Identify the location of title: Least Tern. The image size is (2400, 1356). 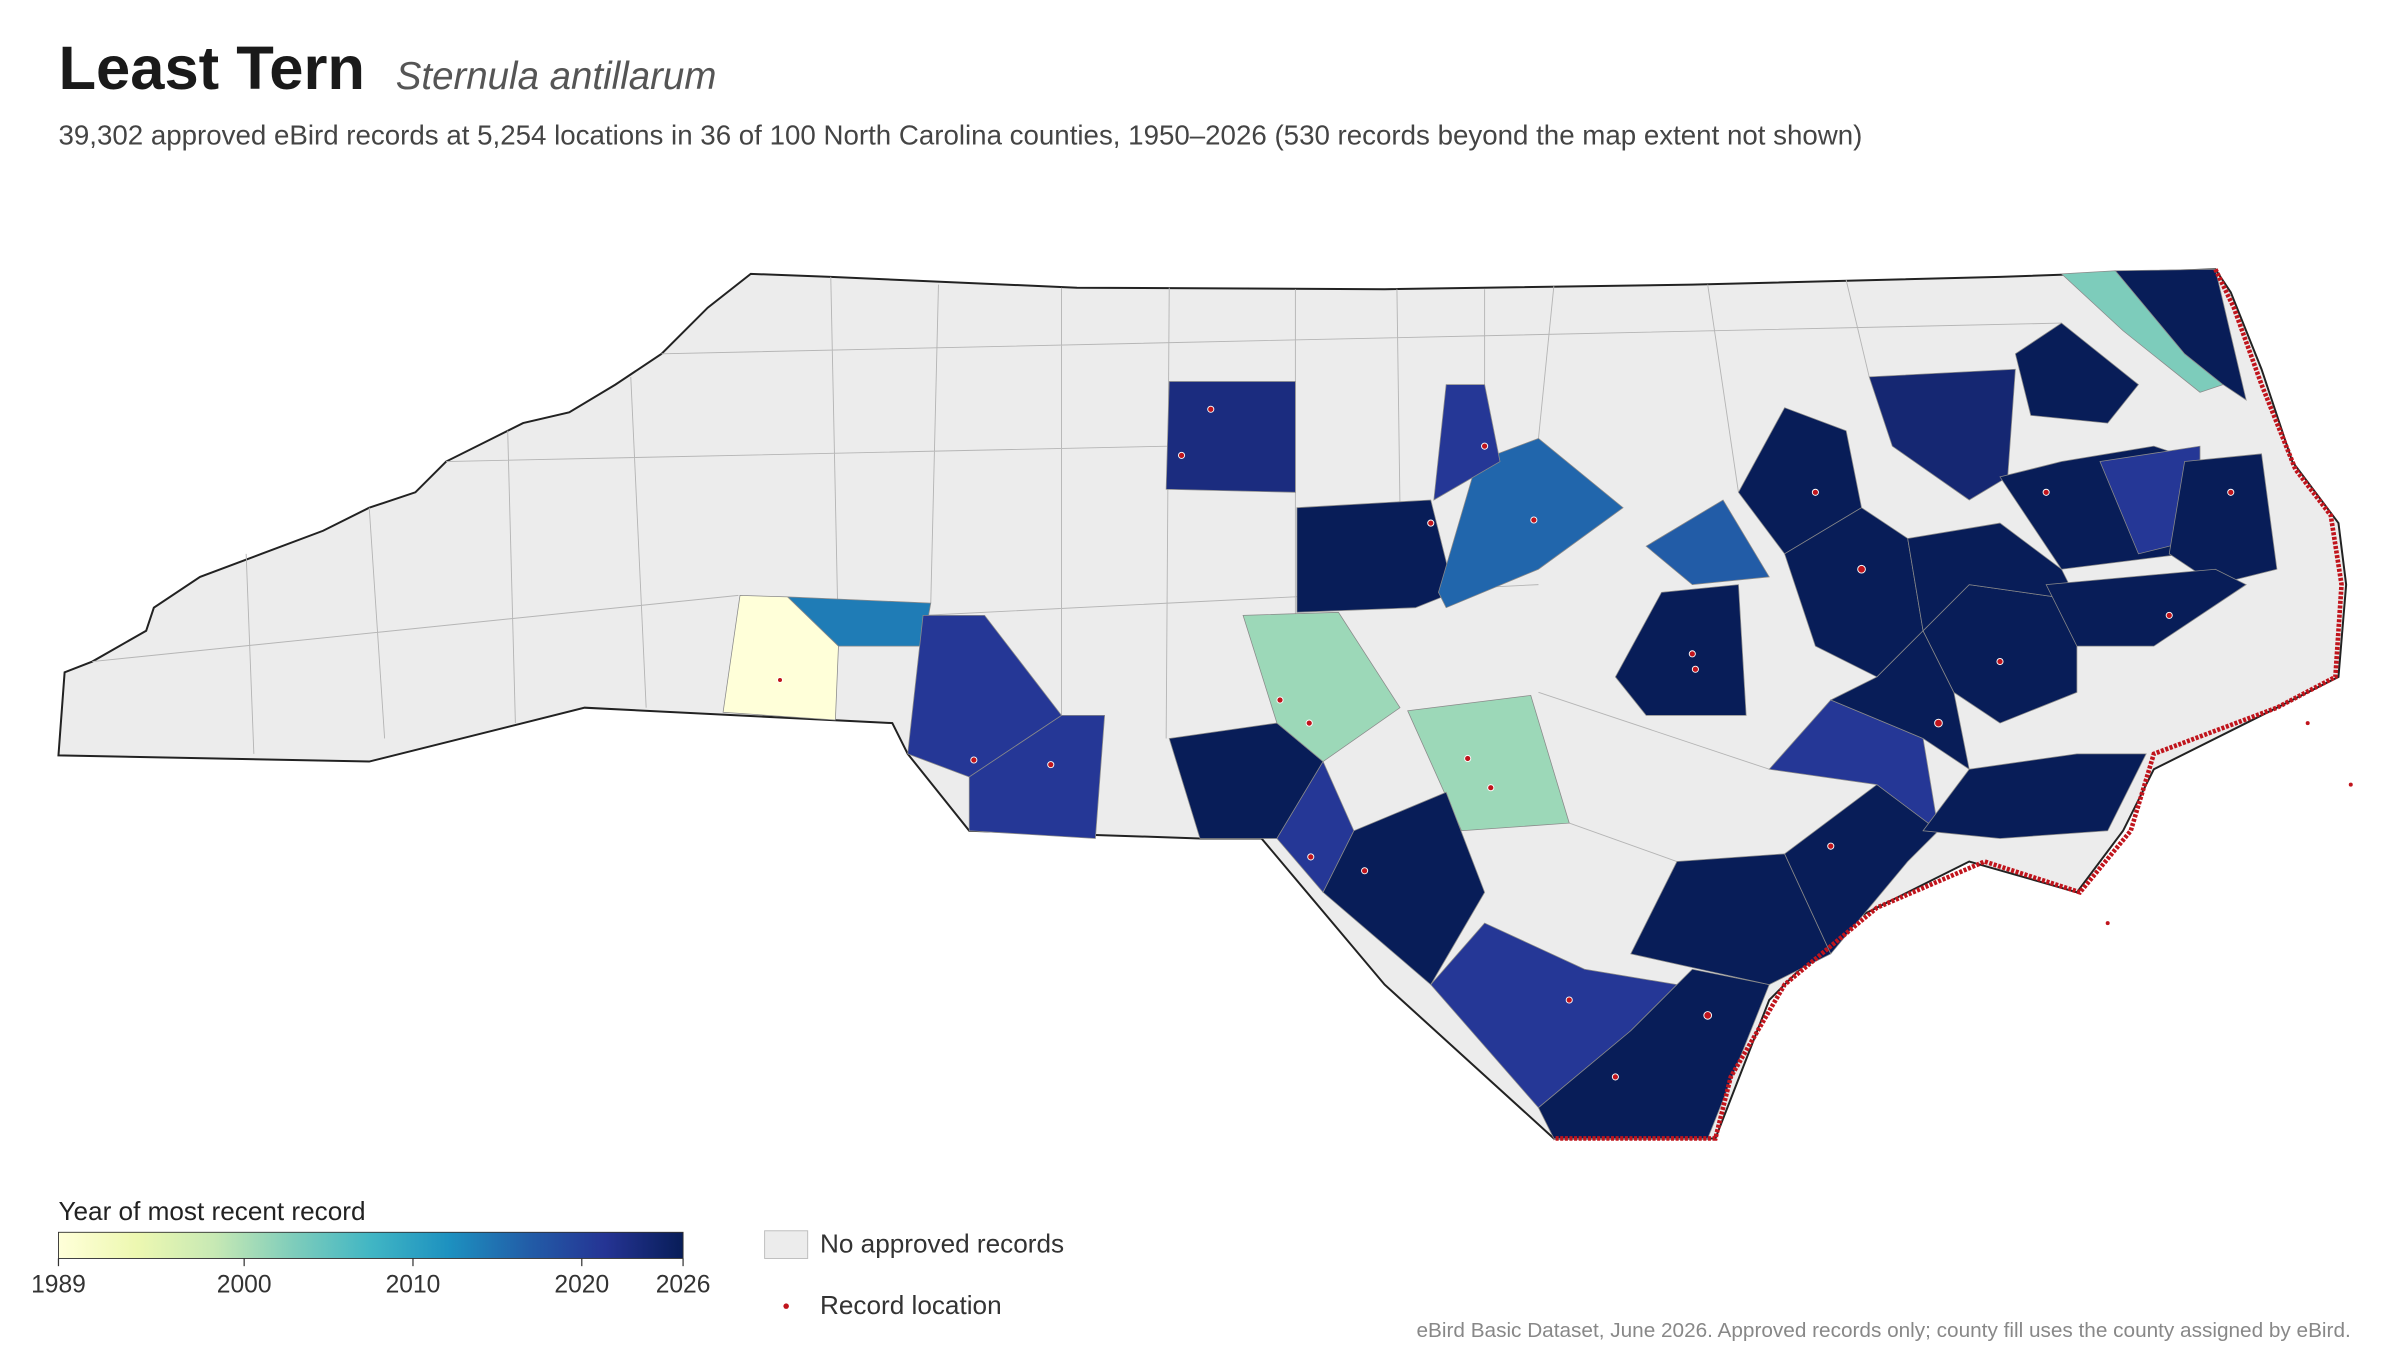
(211, 68).